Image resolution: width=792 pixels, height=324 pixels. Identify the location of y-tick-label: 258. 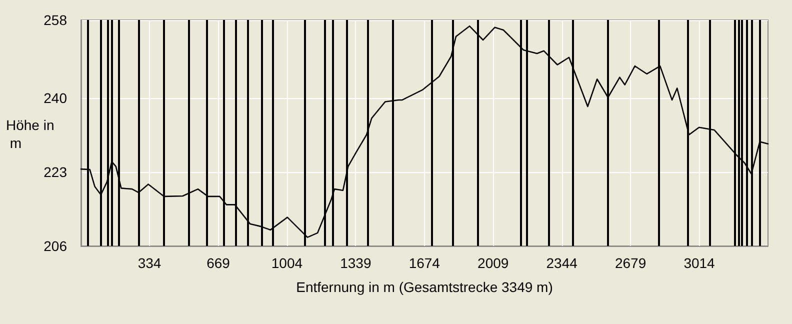
(56, 20).